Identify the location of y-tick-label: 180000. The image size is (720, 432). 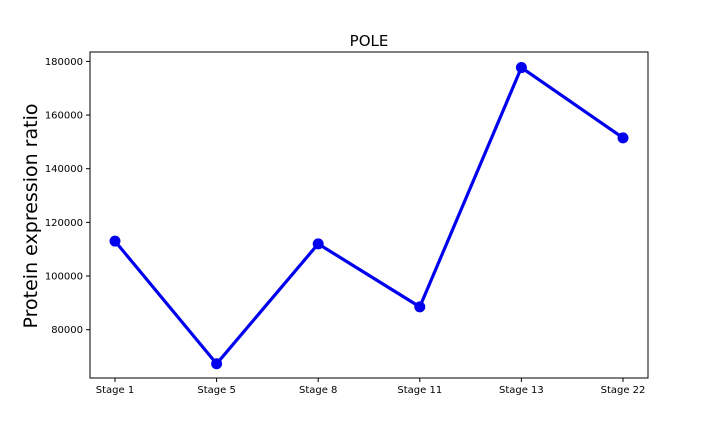
(64, 62).